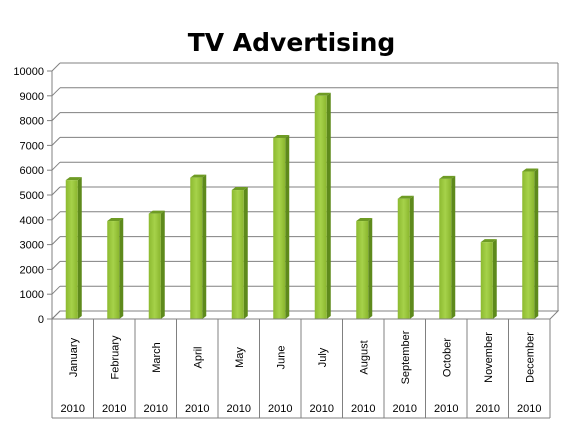  I want to click on x-tick-label: November, so click(489, 357).